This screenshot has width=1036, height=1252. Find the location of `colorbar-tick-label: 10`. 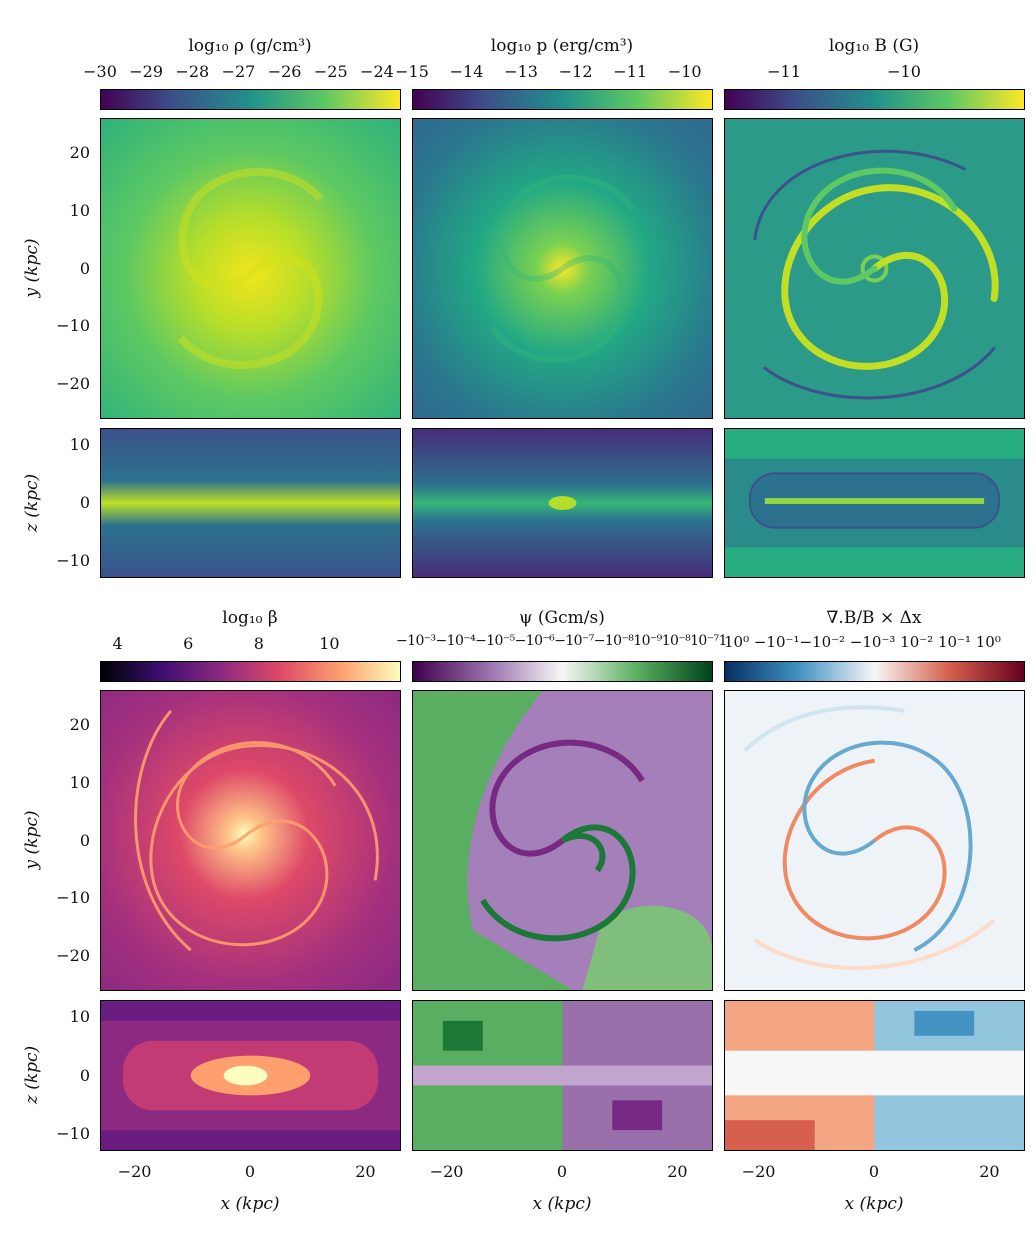

colorbar-tick-label: 10 is located at coordinates (329, 643).